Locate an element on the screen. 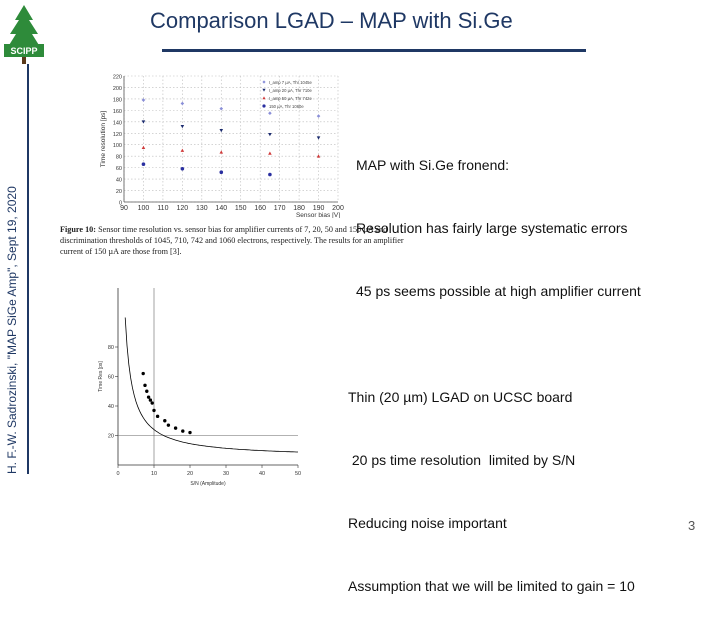 The image size is (720, 618). scipp-logo: SCIPP is located at coordinates (24, 34).